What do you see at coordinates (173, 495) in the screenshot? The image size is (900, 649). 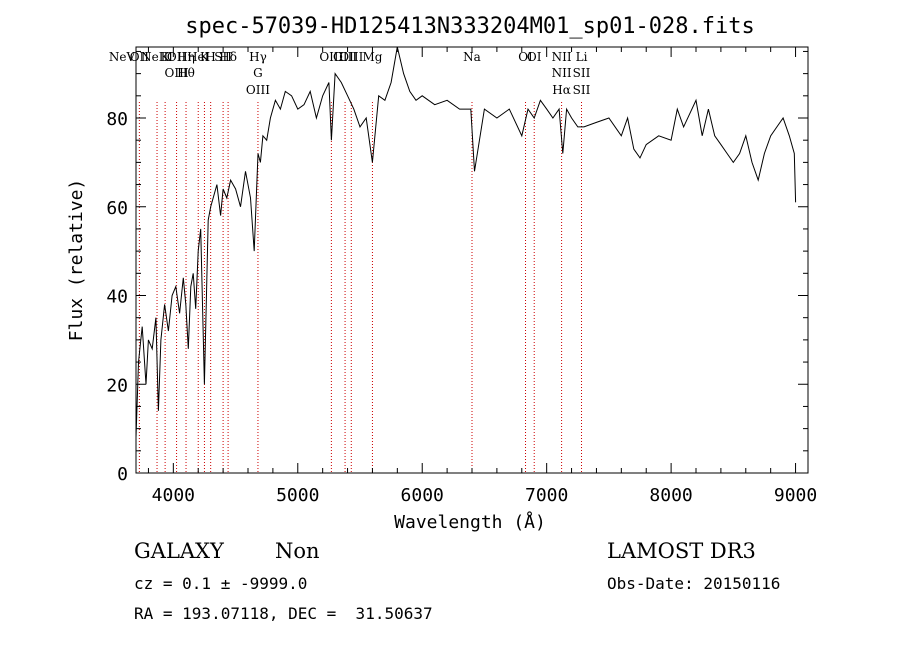 I see `x-tick-label: 4000` at bounding box center [173, 495].